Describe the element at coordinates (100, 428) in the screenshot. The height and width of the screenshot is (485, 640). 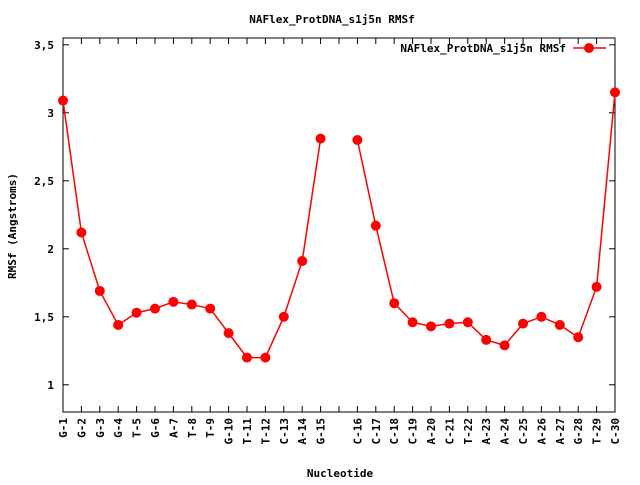
I see `x-tick-label: G-3` at that location.